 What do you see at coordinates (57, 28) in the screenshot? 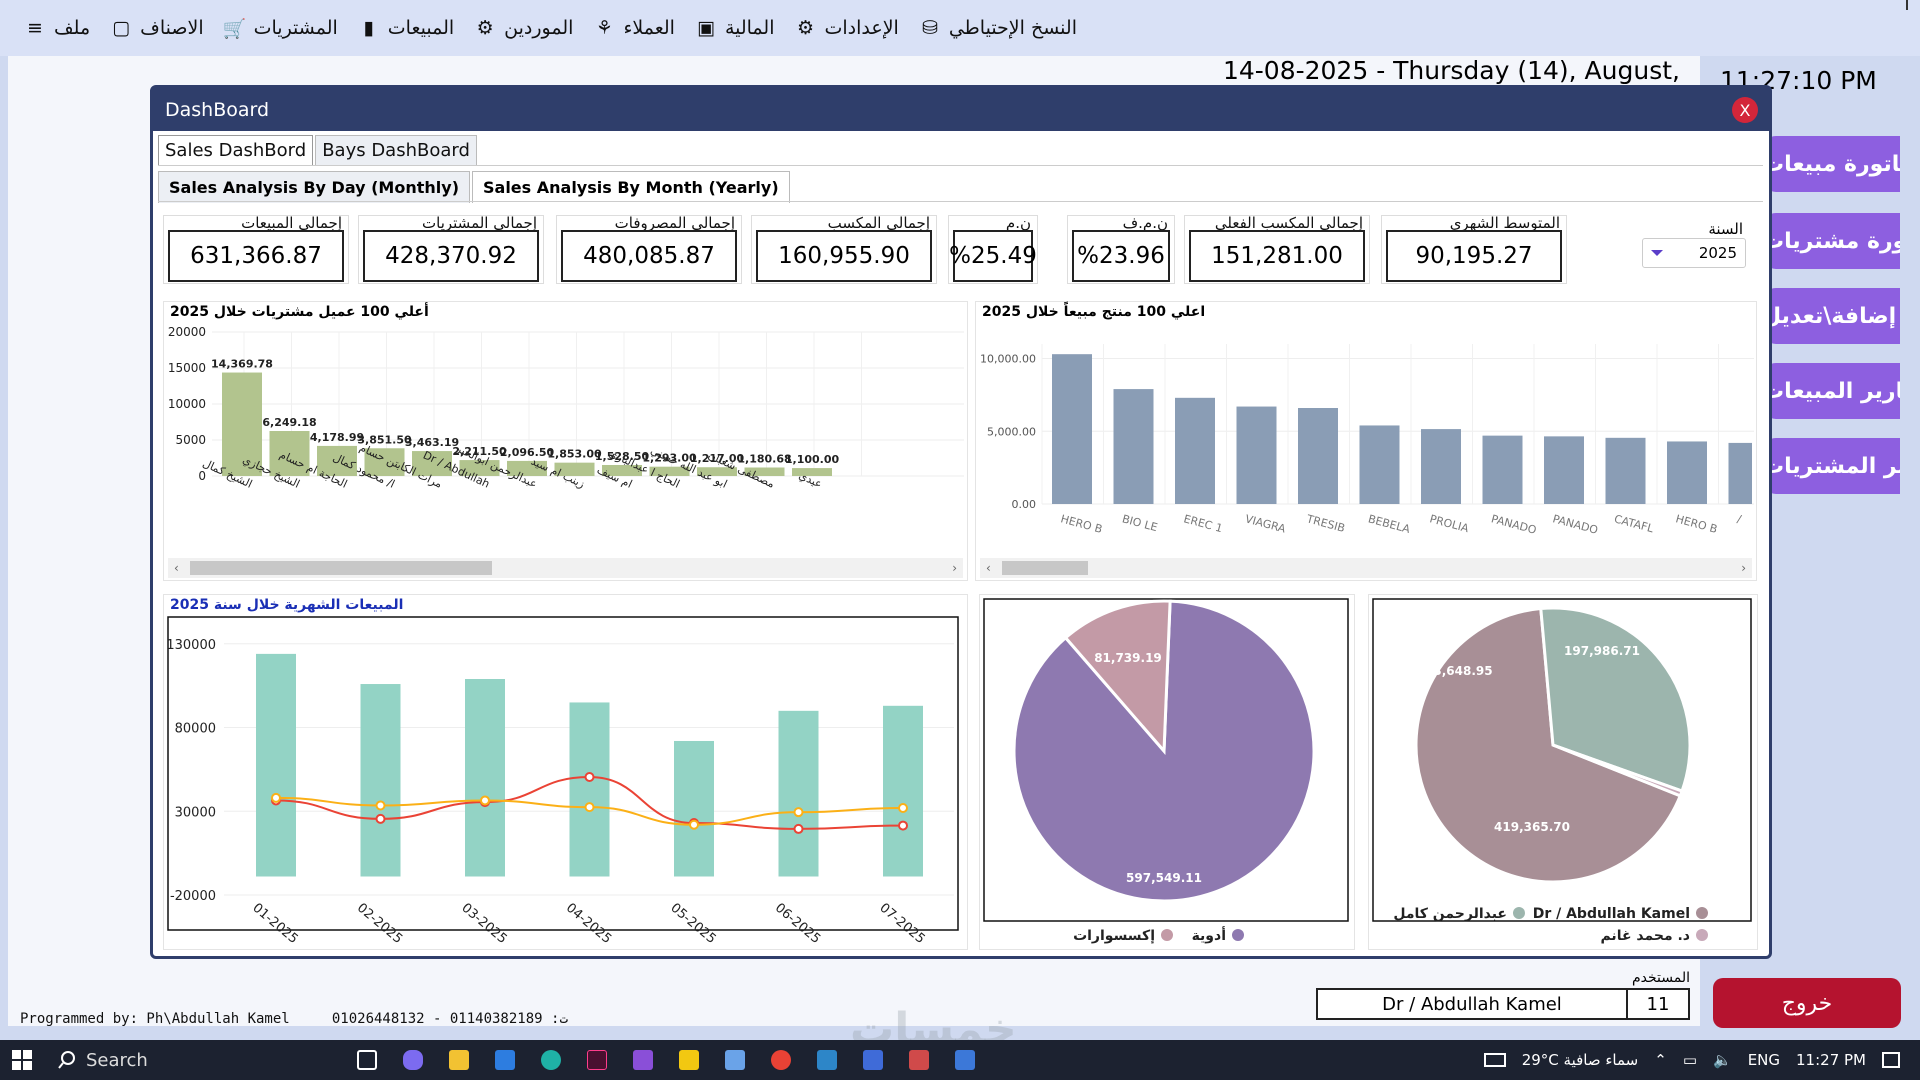
I see `menu-item-0: ≡ ملف` at bounding box center [57, 28].